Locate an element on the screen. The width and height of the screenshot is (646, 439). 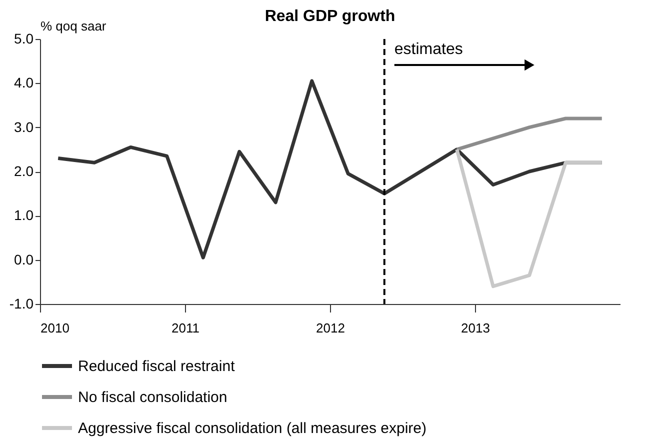
x-tick-label: 2010 is located at coordinates (55, 328).